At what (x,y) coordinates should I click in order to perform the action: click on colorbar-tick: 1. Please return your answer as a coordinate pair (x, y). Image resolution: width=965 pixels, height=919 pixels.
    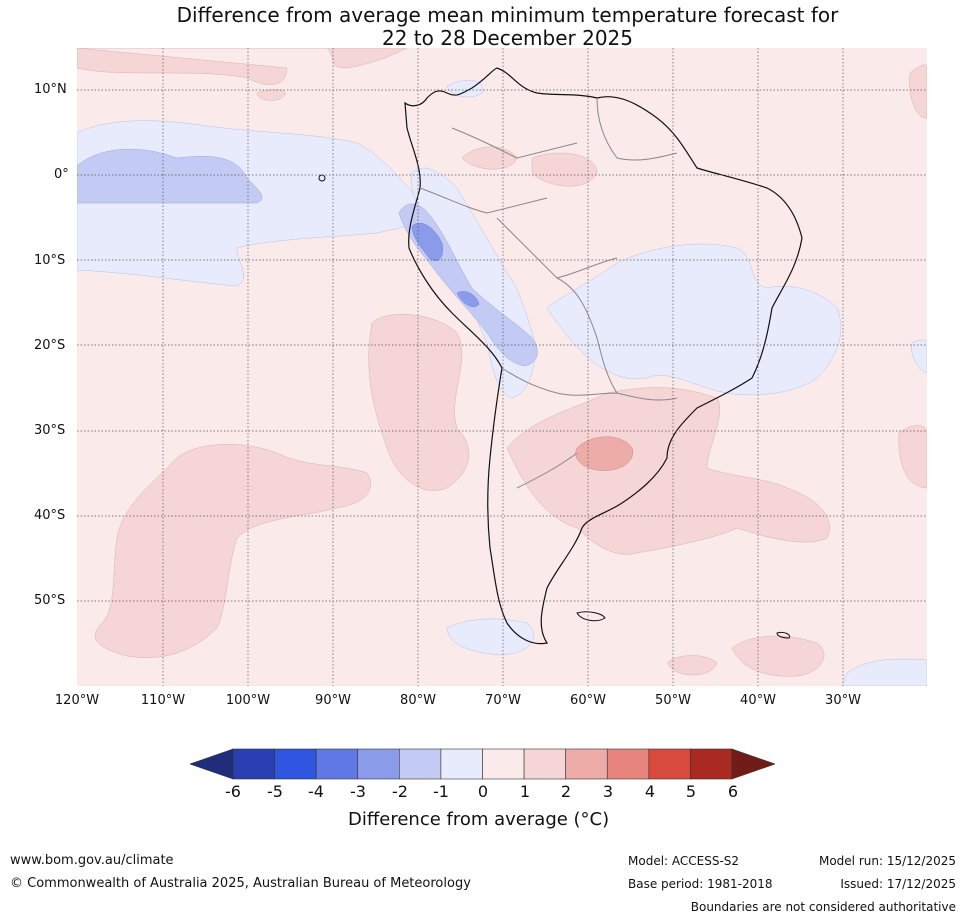
    Looking at the image, I should click on (525, 791).